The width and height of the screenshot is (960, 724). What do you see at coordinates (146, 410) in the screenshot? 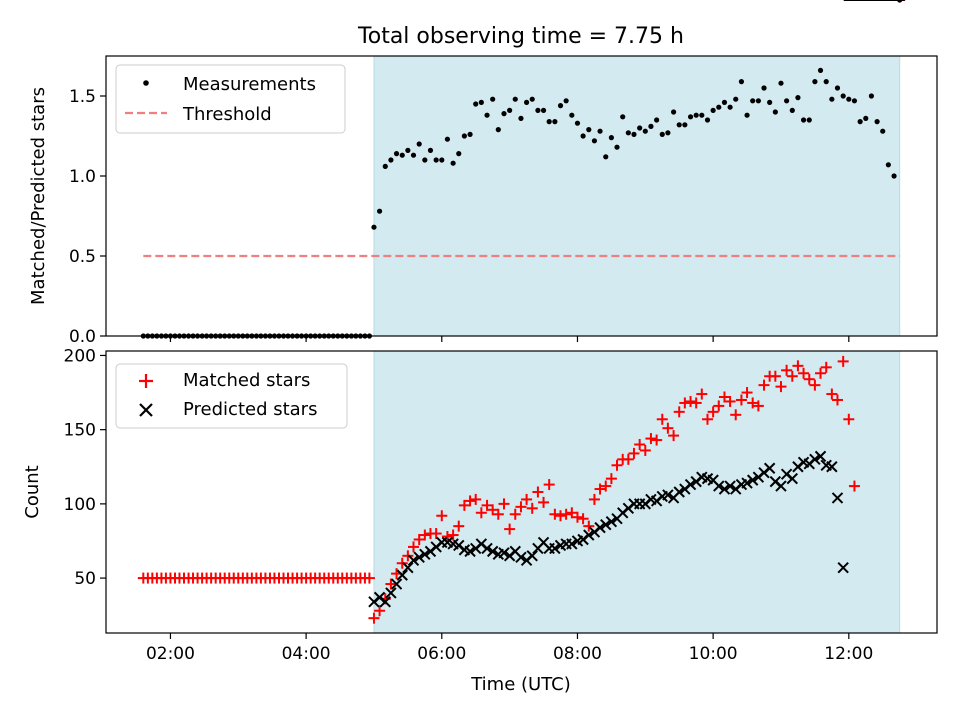
I see `legend-predicted-marker` at bounding box center [146, 410].